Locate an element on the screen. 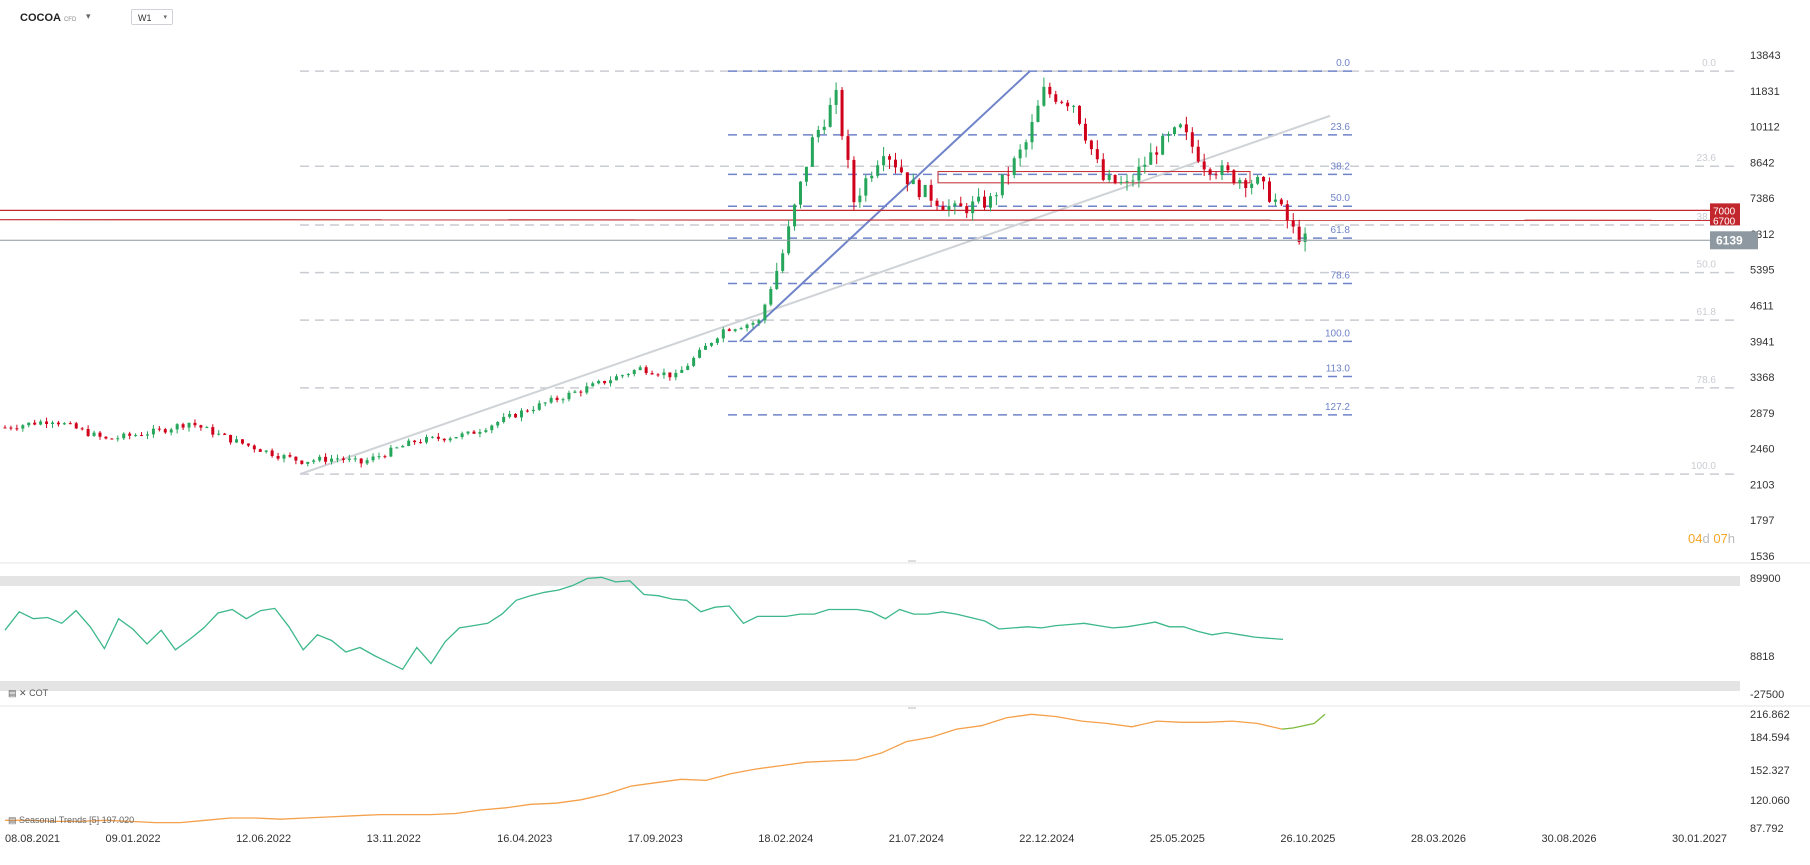  y-axis-tick-label: 13843 is located at coordinates (1765, 56).